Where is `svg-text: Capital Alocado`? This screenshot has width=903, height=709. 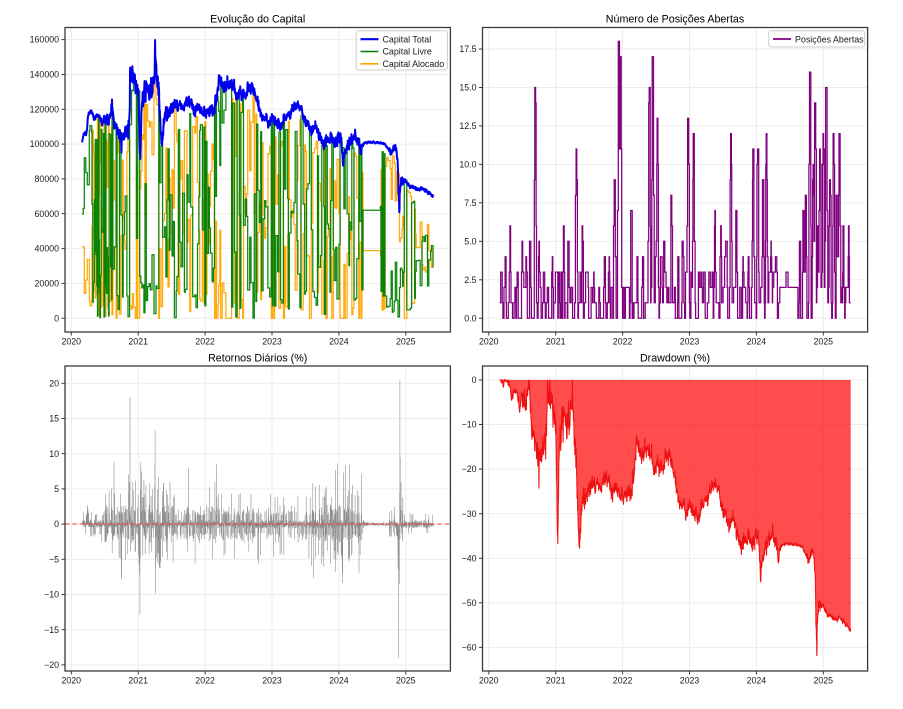
svg-text: Capital Alocado is located at coordinates (414, 64).